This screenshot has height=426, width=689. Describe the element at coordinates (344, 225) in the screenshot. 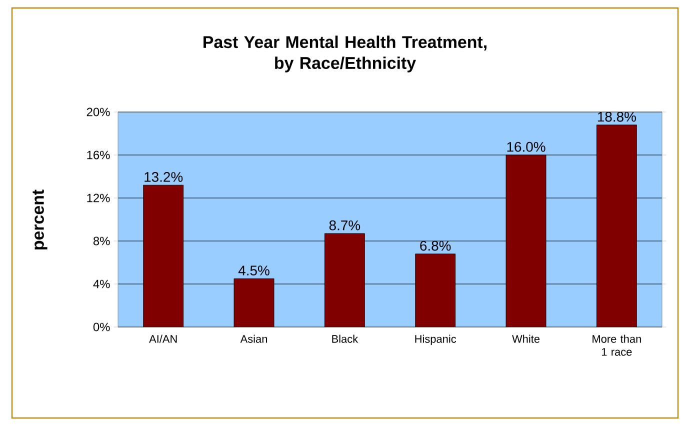

I see `data-label: 8.7%` at that location.